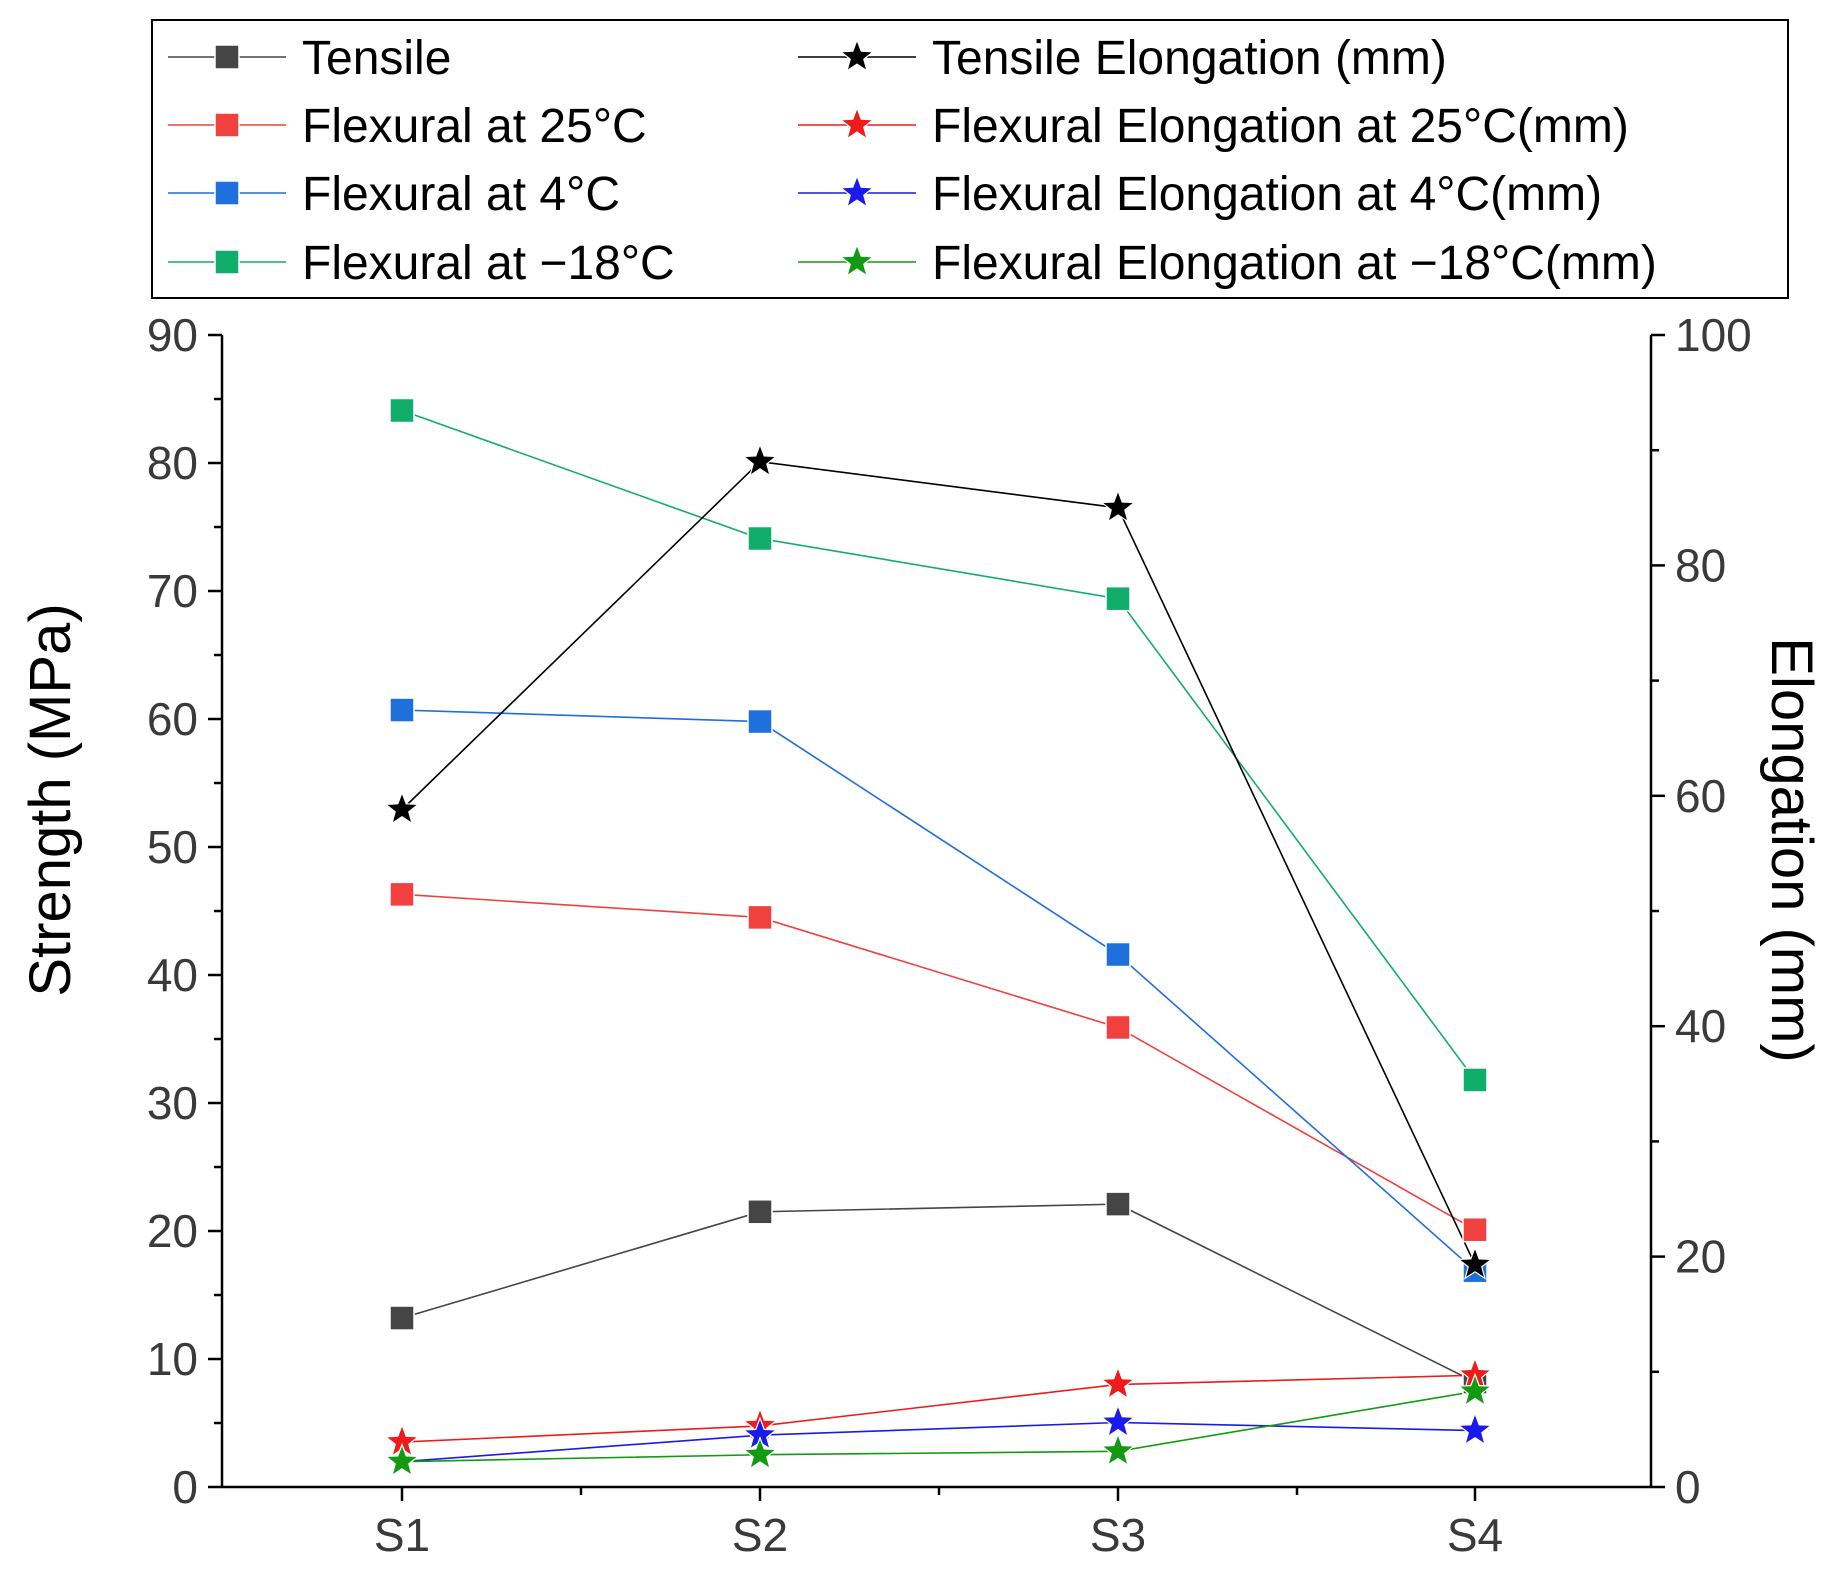  What do you see at coordinates (474, 126) in the screenshot?
I see `legend-label: Flexural at 25°C` at bounding box center [474, 126].